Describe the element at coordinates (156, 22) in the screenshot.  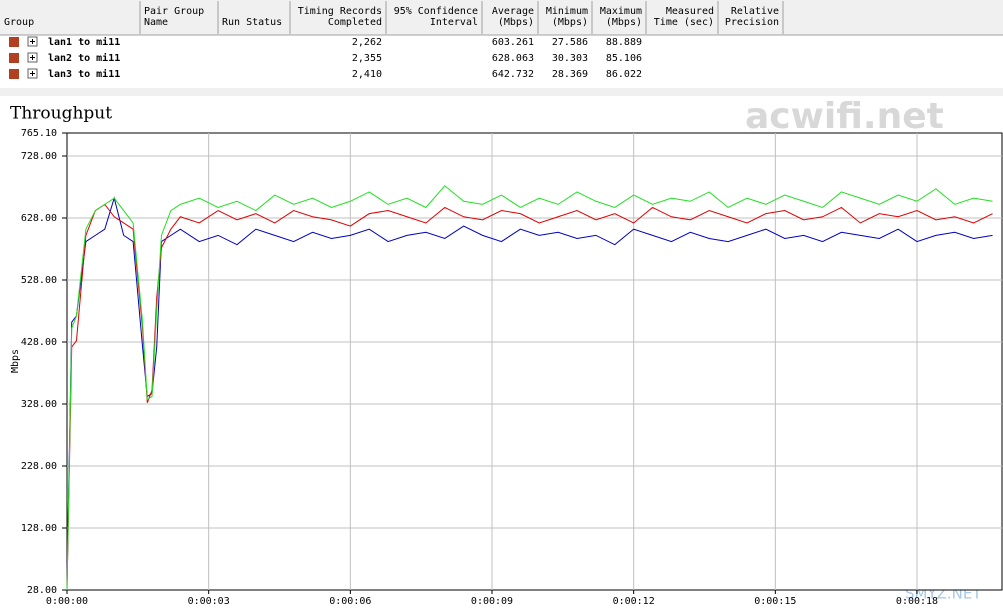
I see `column-header: Name` at that location.